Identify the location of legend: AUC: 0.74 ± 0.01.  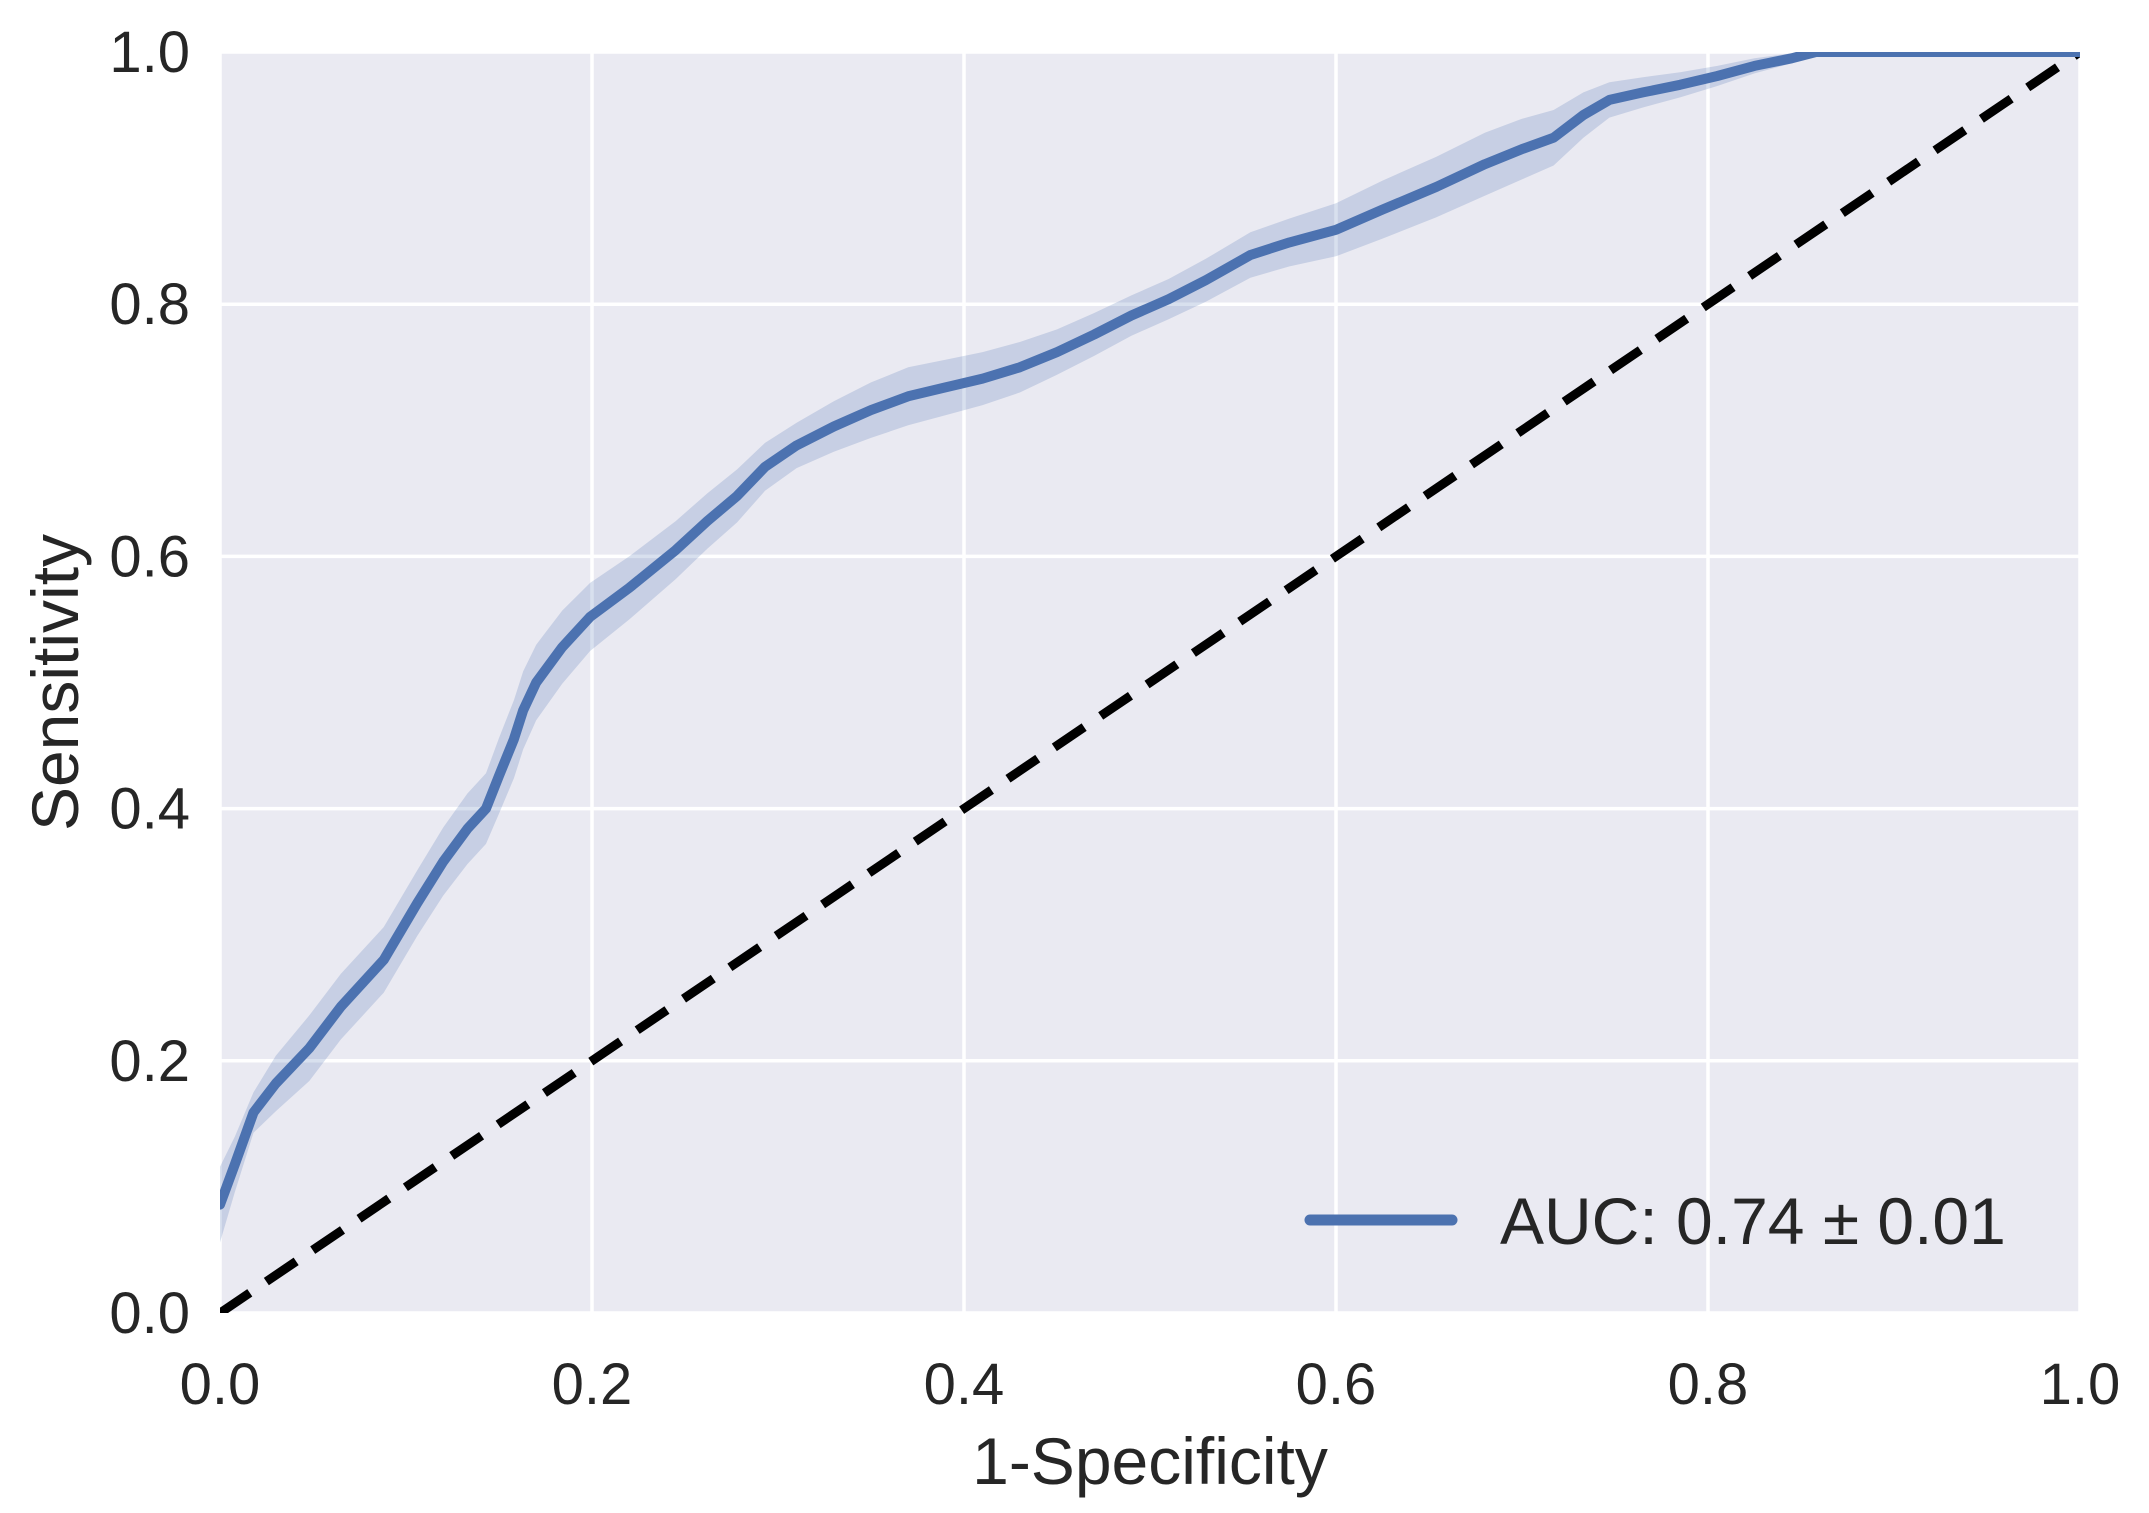
(1655, 1221).